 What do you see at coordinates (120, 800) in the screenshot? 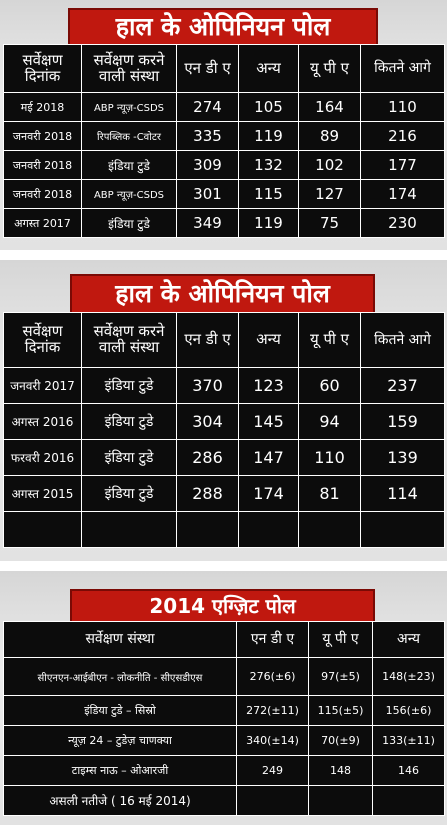
I see `cell-agency: असली नतीजे ( 16 मई 2014)` at bounding box center [120, 800].